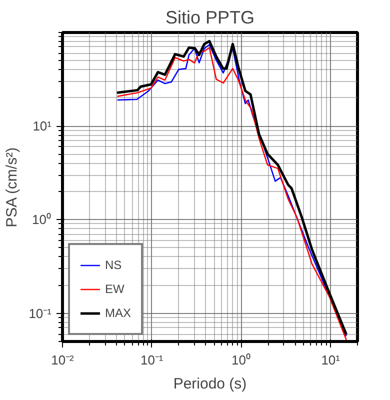 This screenshot has width=390, height=400. Describe the element at coordinates (114, 265) in the screenshot. I see `legend-label: NS` at that location.